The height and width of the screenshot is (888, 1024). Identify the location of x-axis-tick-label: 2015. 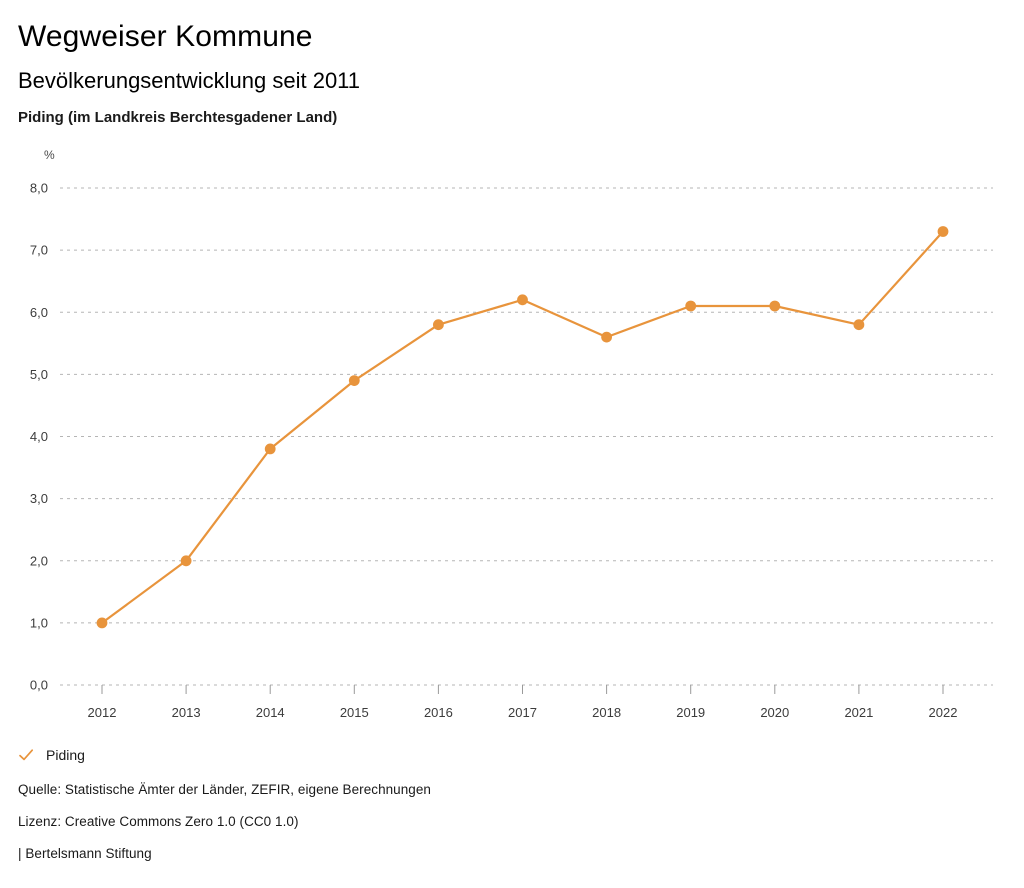
(354, 712).